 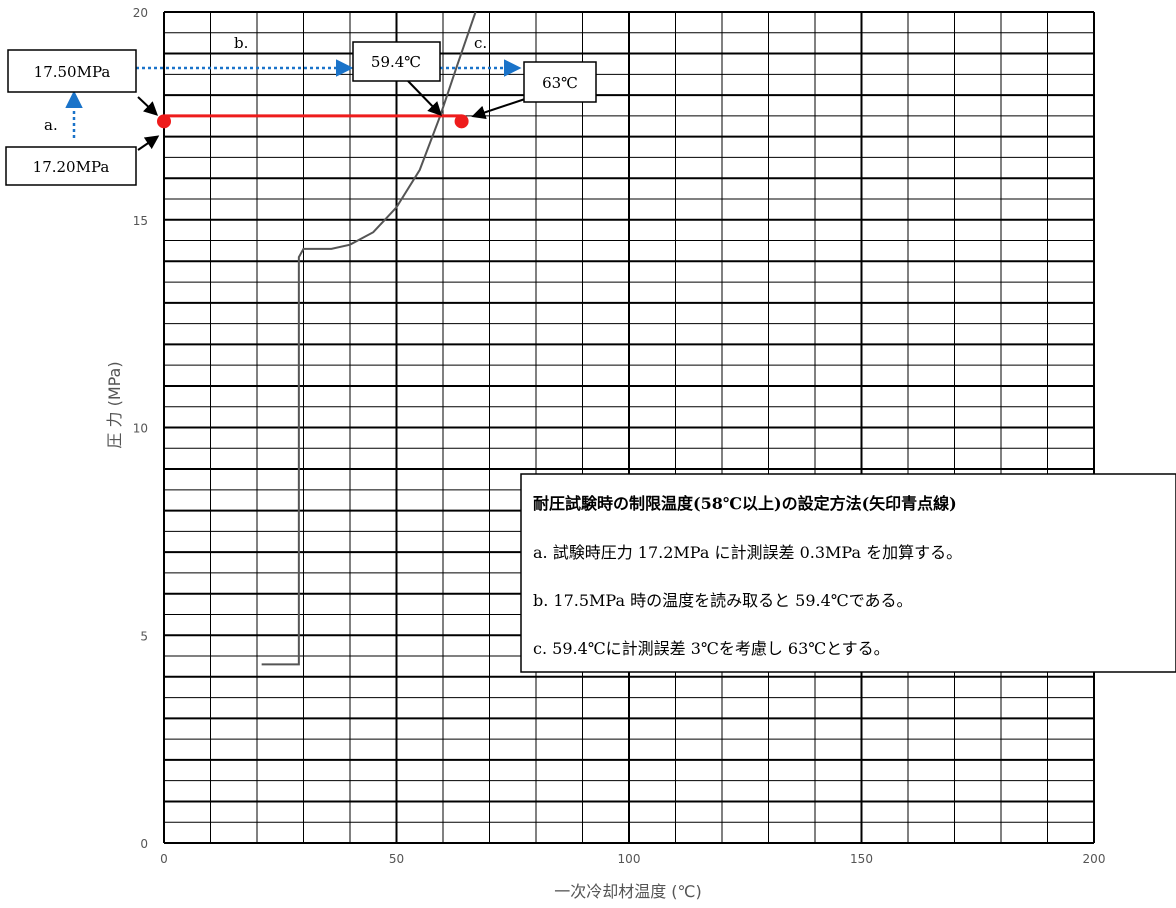 I want to click on y-tick-label: 5, so click(x=144, y=636).